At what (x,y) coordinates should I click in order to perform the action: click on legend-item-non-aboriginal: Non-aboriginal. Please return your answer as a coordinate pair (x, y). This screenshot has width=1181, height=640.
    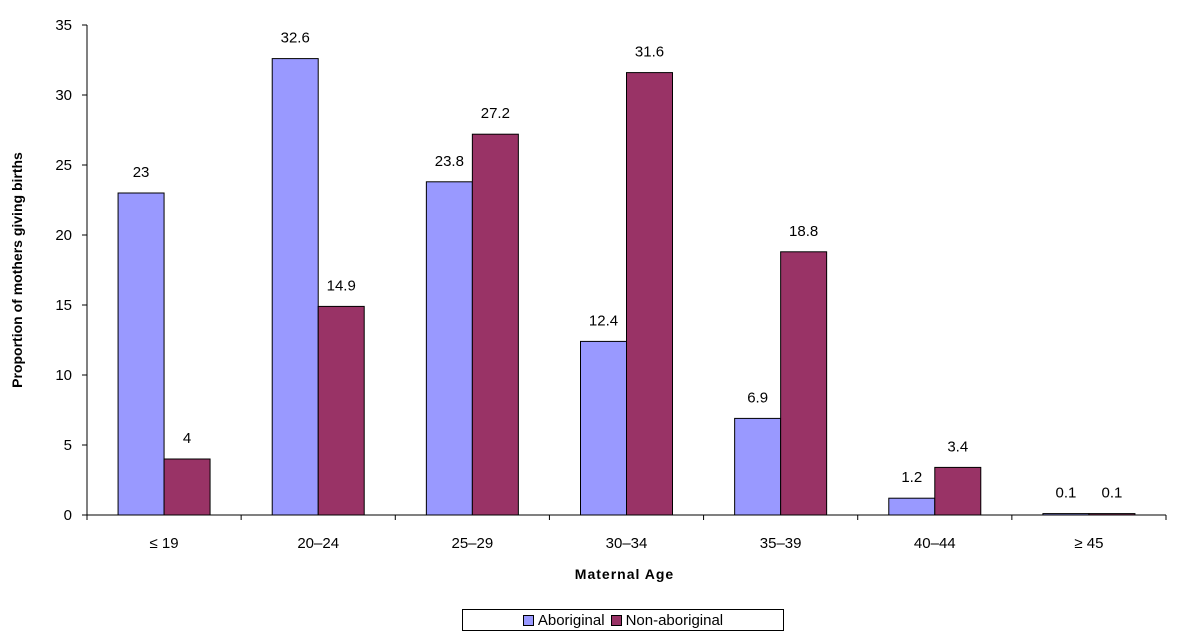
    Looking at the image, I should click on (667, 620).